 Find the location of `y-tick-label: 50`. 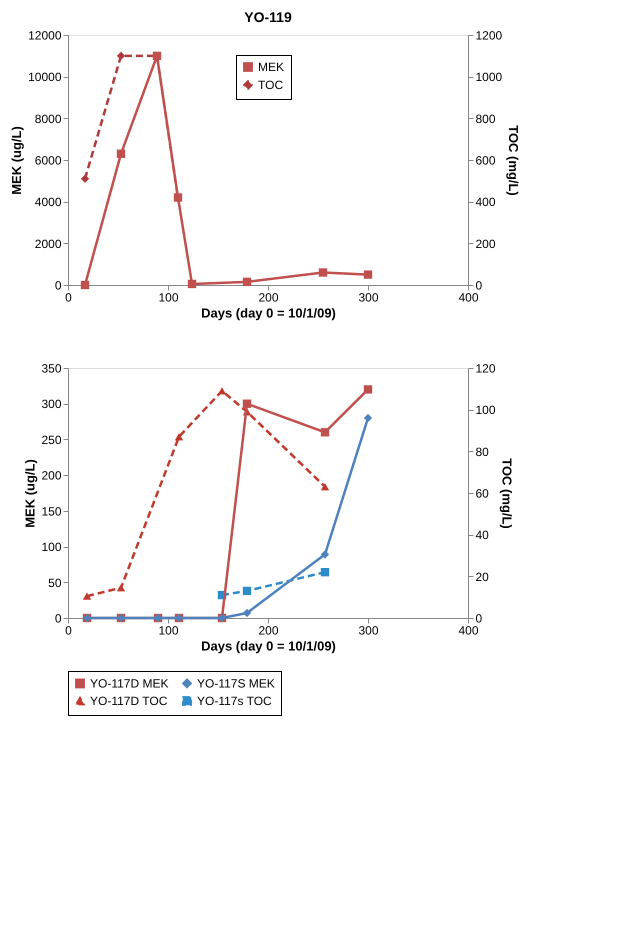

y-tick-label: 50 is located at coordinates (55, 583).